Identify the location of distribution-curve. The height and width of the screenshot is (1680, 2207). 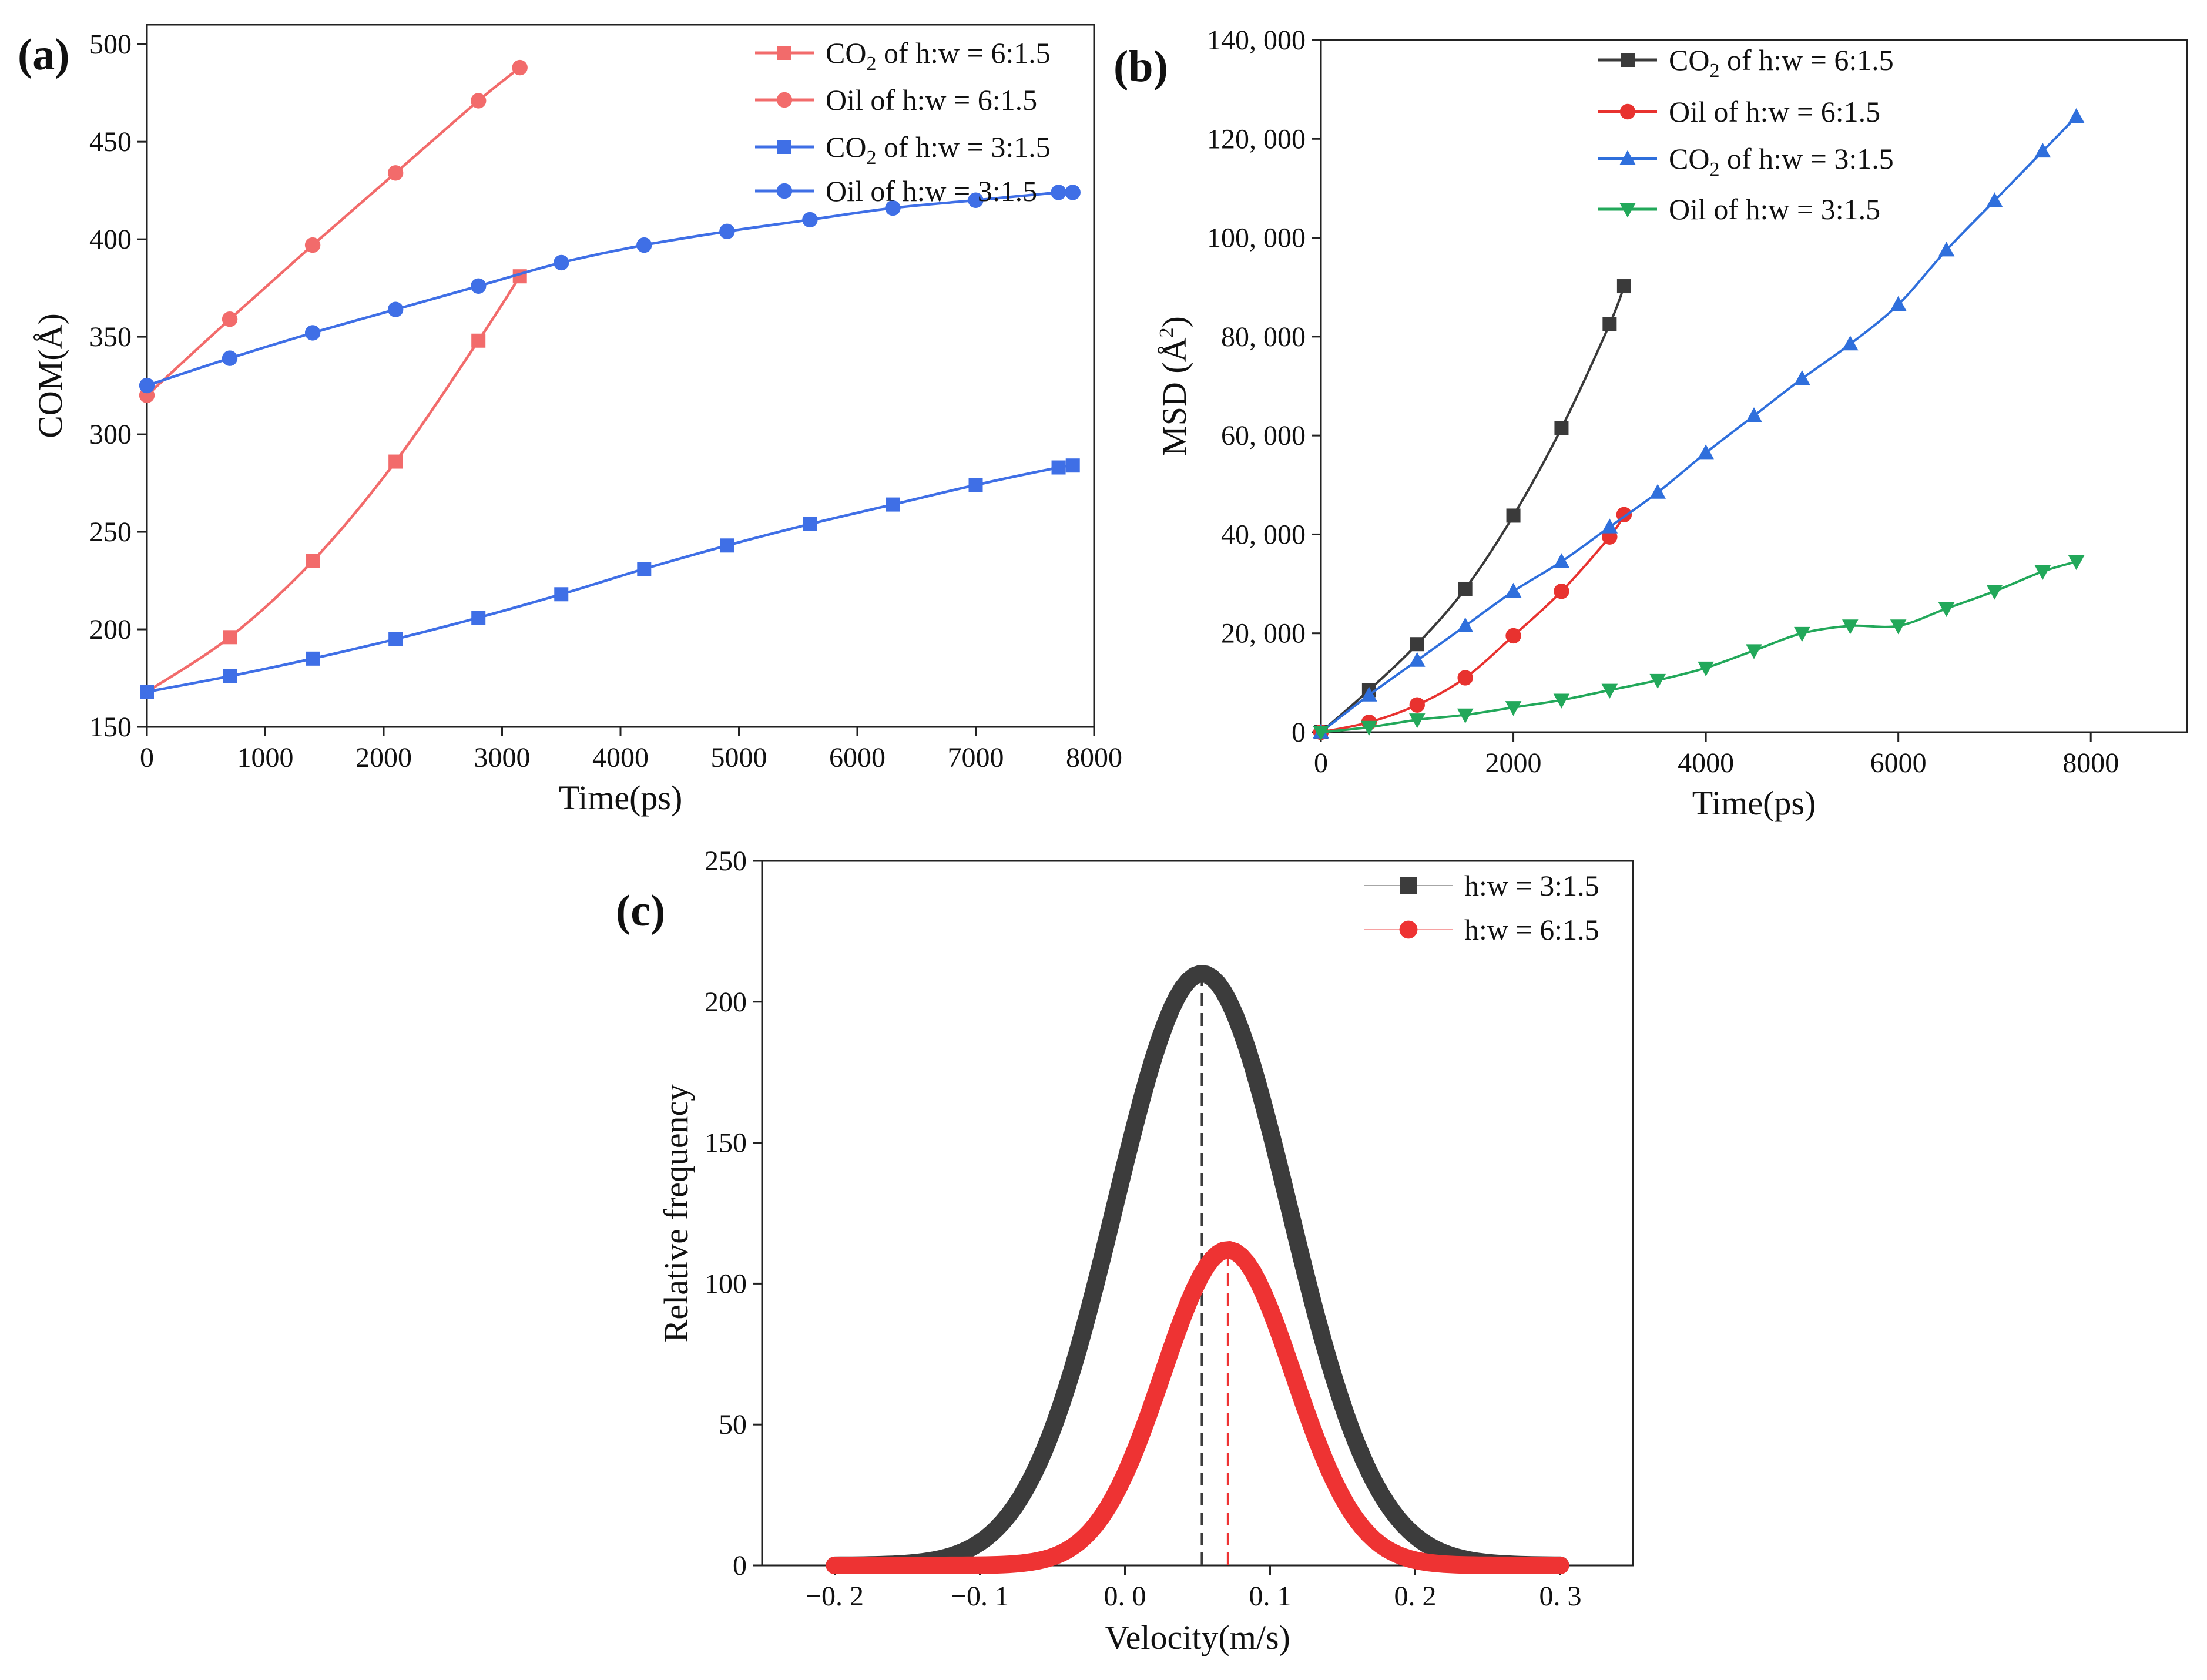
(1197, 1269).